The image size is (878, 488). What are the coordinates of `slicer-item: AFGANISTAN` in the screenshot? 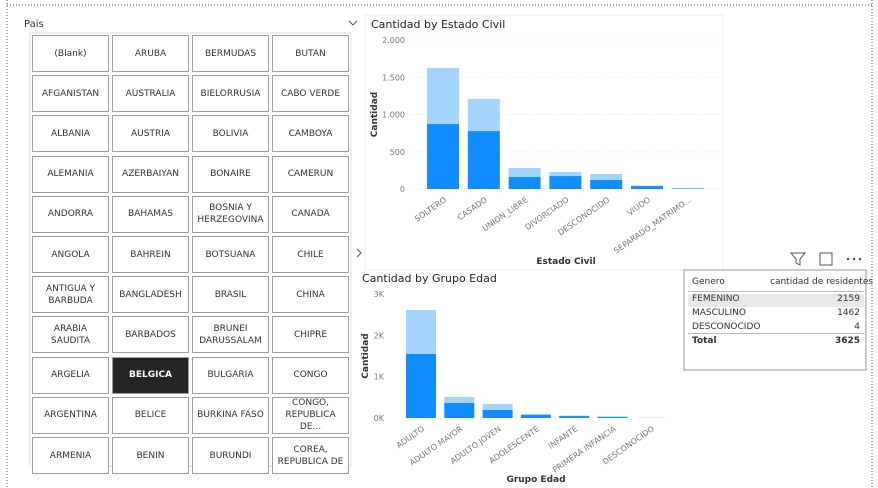 It's located at (70, 94).